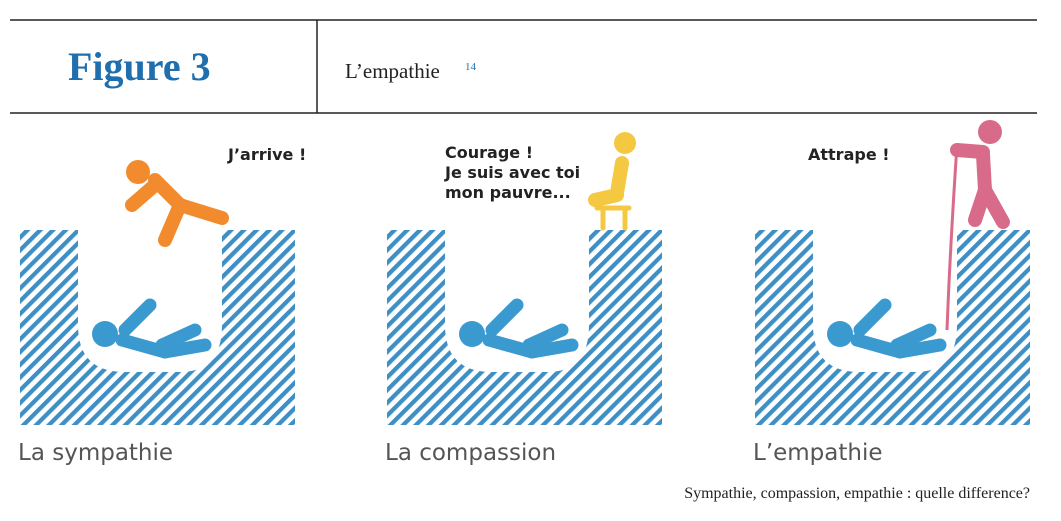 The width and height of the screenshot is (1061, 521). Describe the element at coordinates (470, 453) in the screenshot. I see `panel-caption: La compassion` at that location.